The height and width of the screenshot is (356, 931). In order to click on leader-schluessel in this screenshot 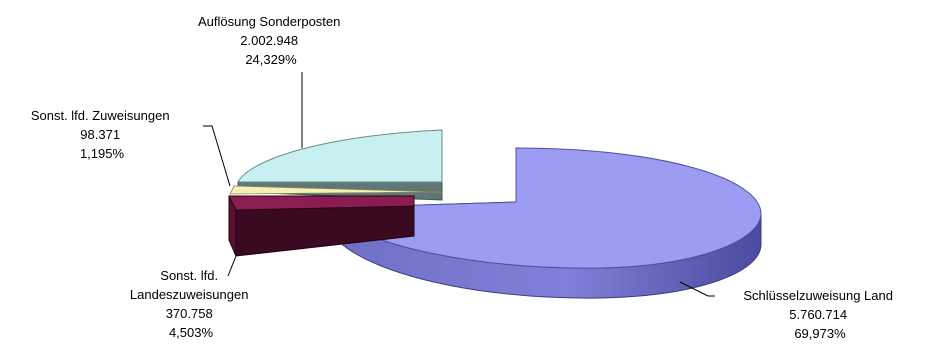, I will do `click(697, 289)`.